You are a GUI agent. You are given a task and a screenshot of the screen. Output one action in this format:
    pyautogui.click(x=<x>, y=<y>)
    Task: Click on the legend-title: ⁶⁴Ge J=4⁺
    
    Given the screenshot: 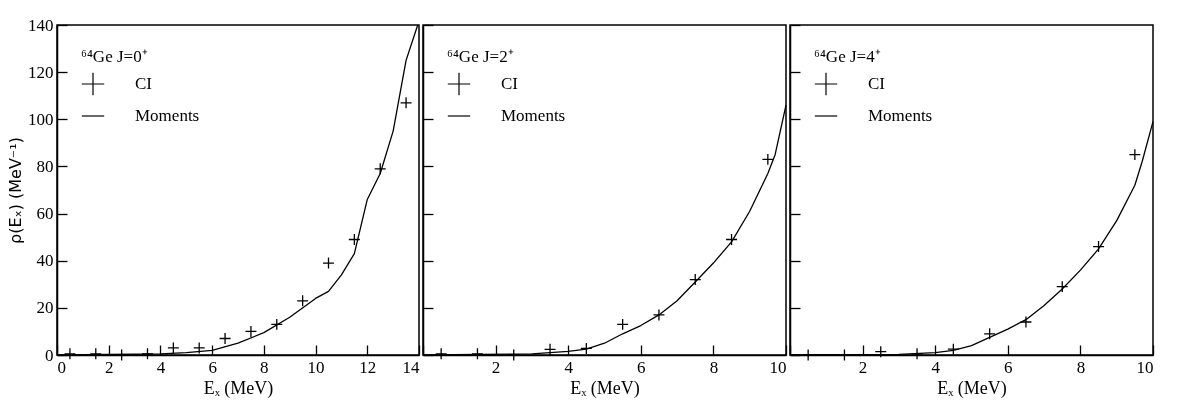 What is the action you would take?
    pyautogui.click(x=847, y=56)
    